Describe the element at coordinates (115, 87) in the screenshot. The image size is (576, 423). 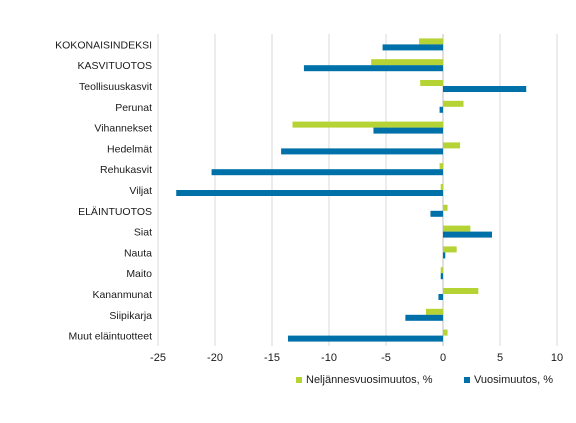
I see `category-label: Teollisuuskasvit` at that location.